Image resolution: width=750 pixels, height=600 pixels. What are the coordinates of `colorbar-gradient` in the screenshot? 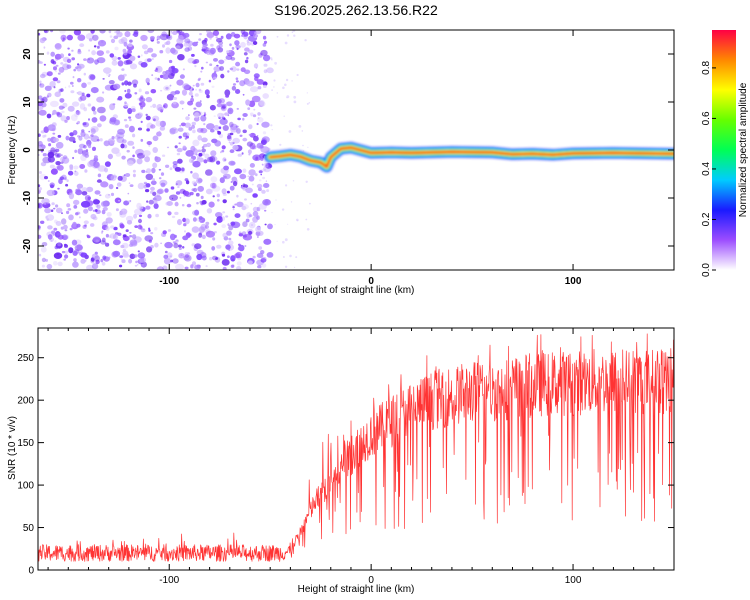 It's located at (724, 150).